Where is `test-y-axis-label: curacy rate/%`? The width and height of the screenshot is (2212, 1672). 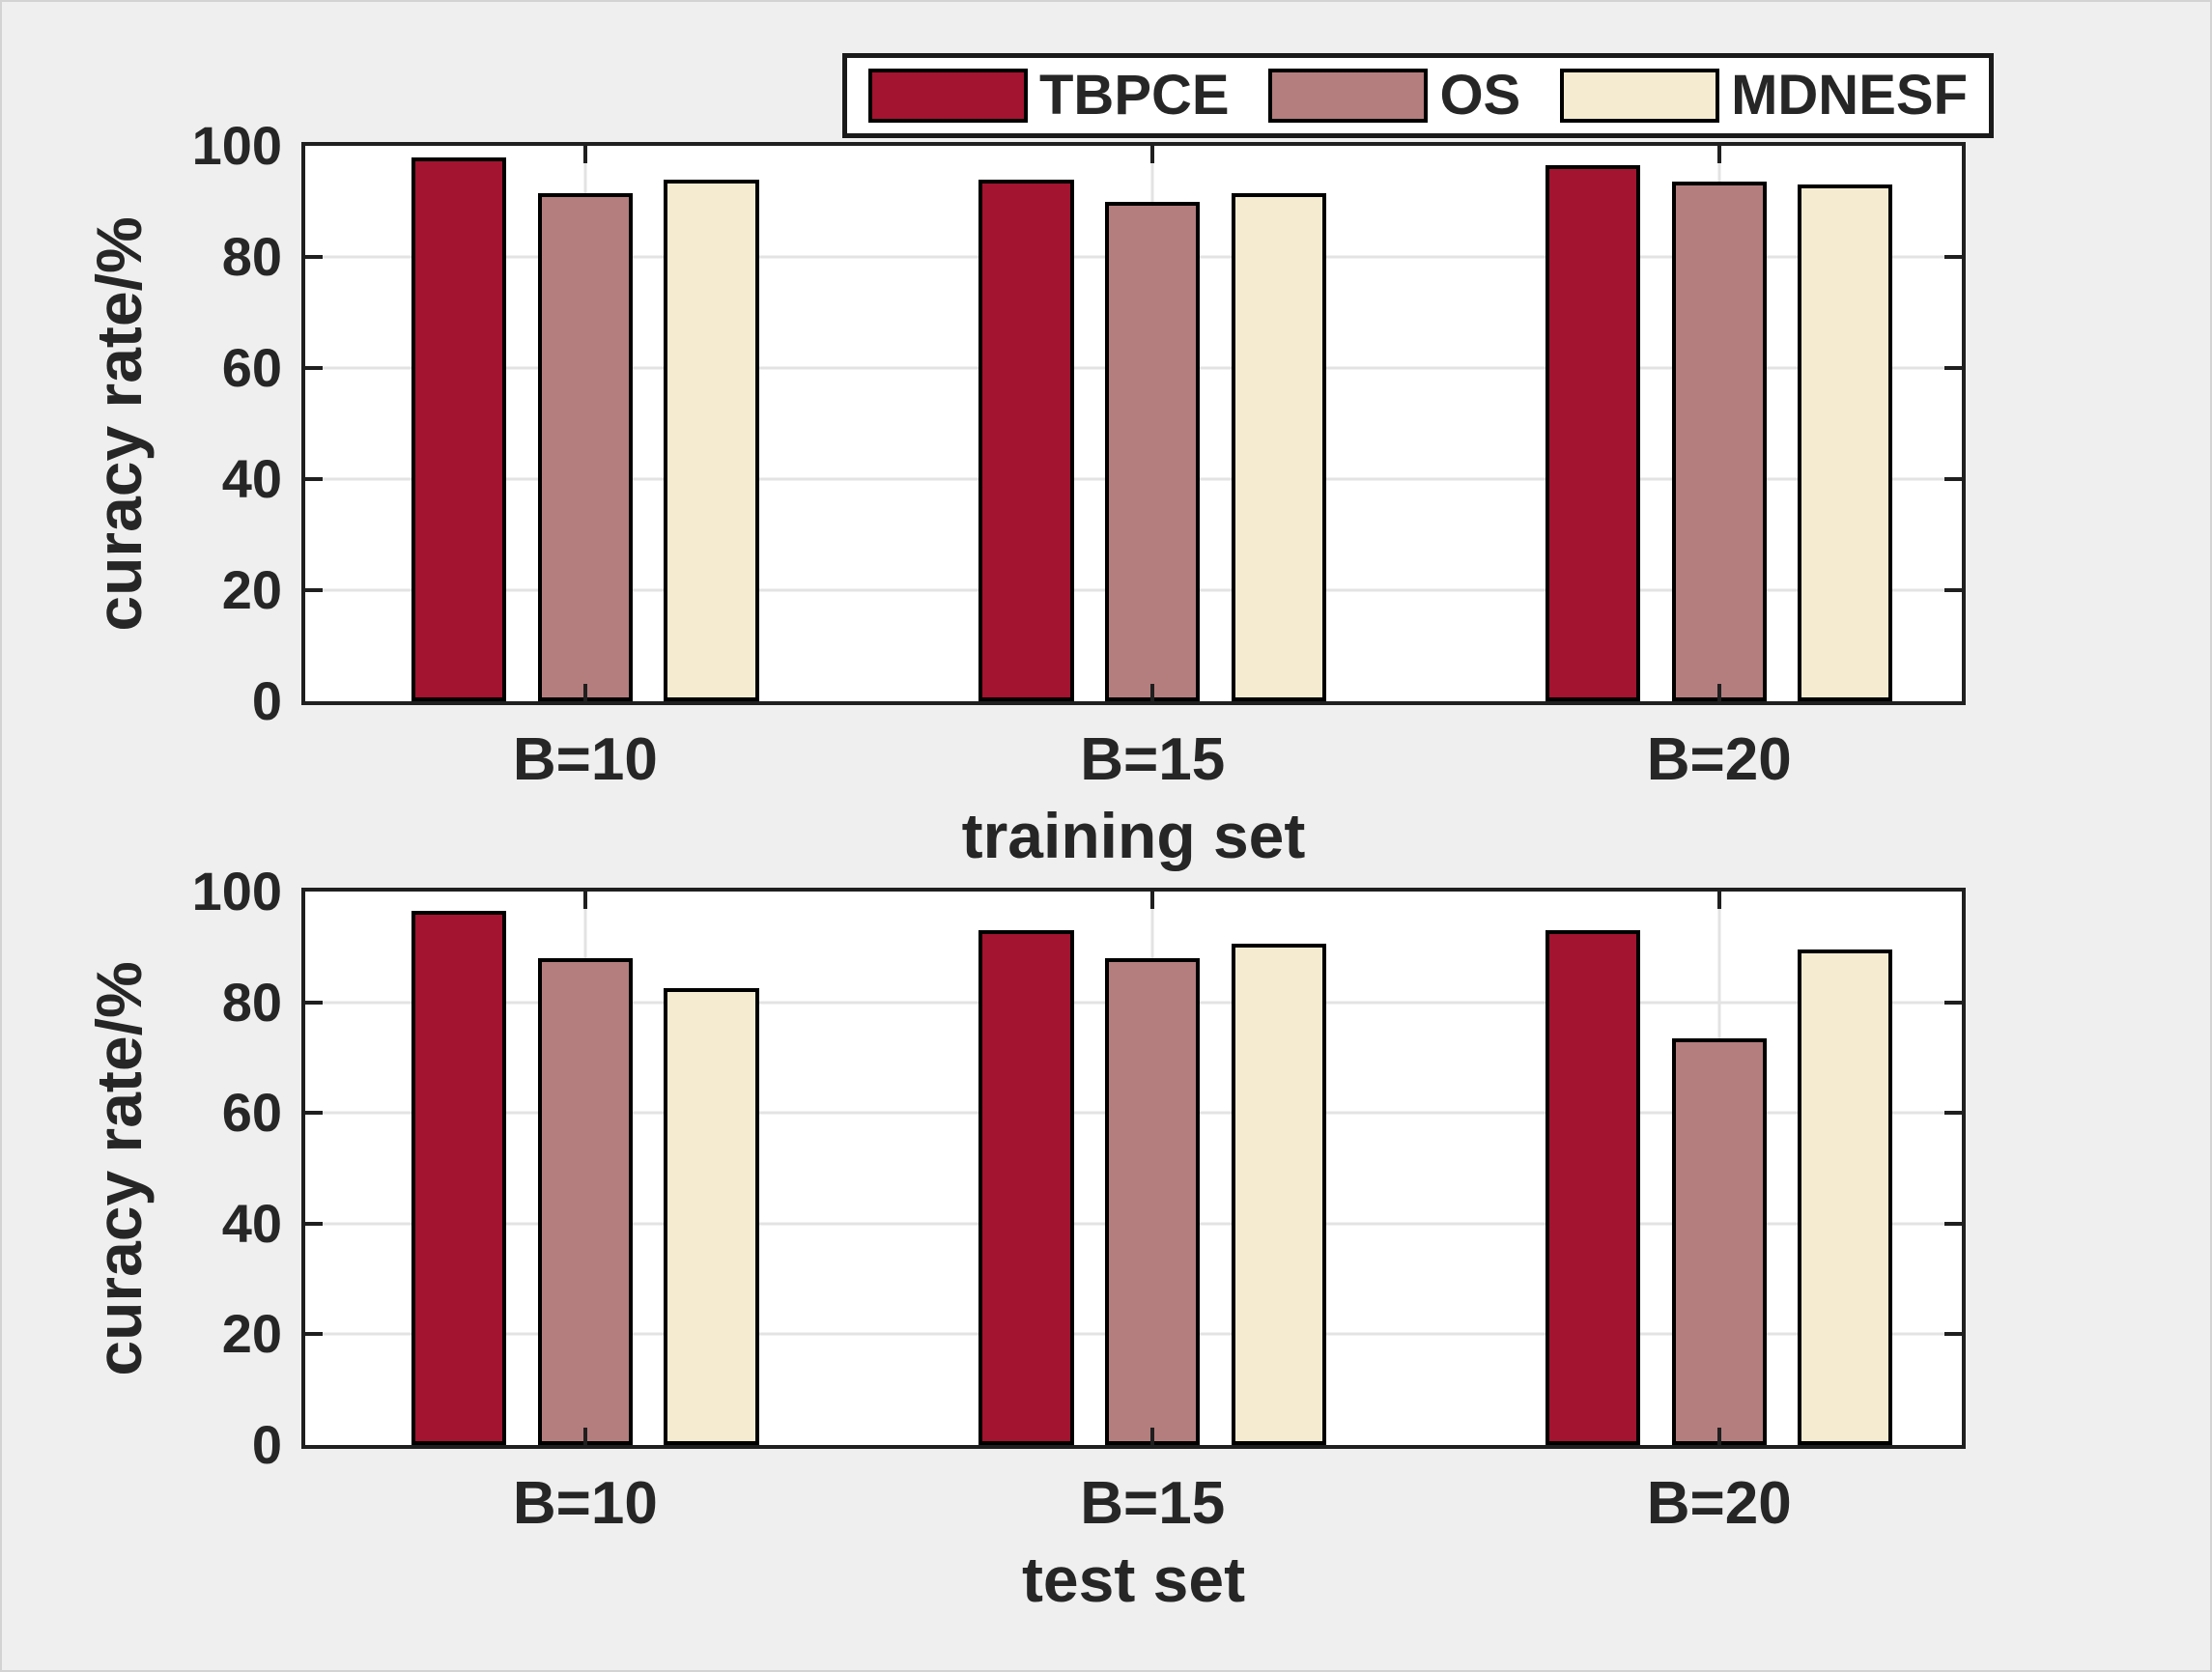
test-y-axis-label: curacy rate/% is located at coordinates (119, 1168).